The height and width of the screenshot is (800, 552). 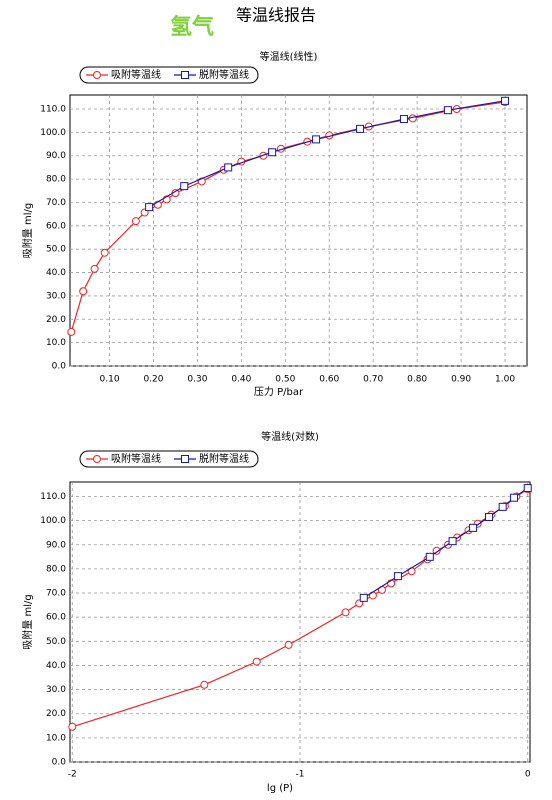 What do you see at coordinates (280, 788) in the screenshot?
I see `x-axis-label: lg (P)` at bounding box center [280, 788].